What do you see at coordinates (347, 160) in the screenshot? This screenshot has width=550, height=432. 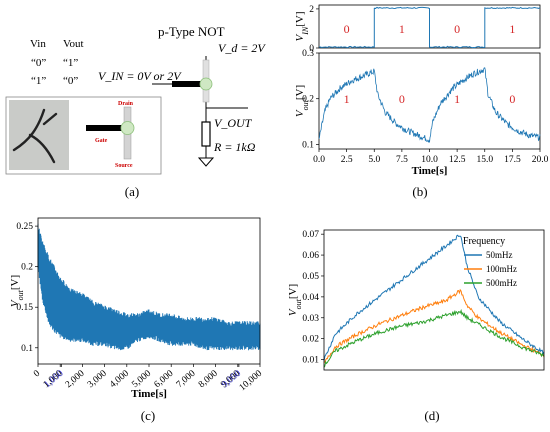 I see `x-tick-label: 2.5` at bounding box center [347, 160].